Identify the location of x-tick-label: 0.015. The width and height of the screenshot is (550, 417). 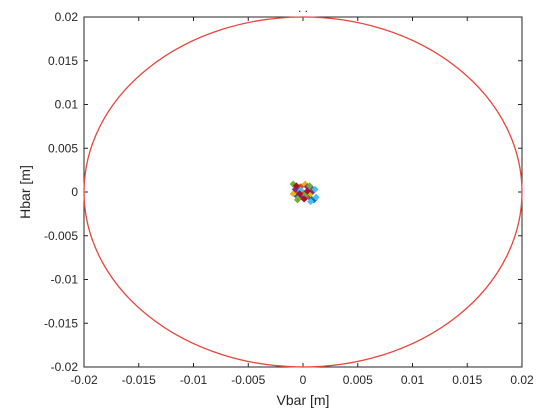
(467, 380).